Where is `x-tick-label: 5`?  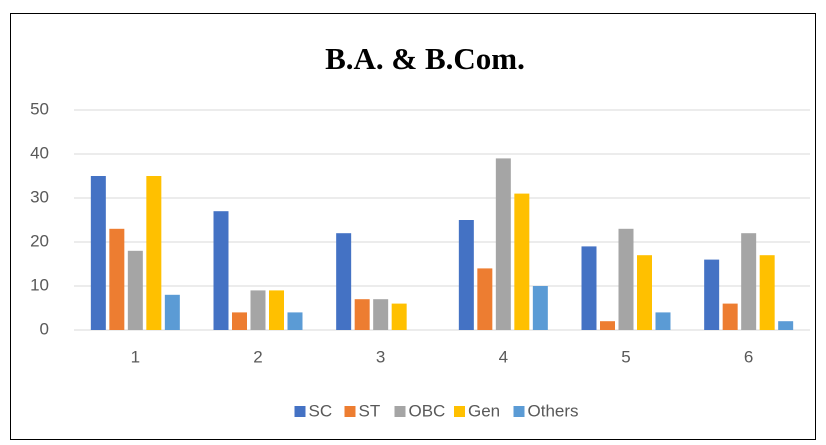
x-tick-label: 5 is located at coordinates (625, 356).